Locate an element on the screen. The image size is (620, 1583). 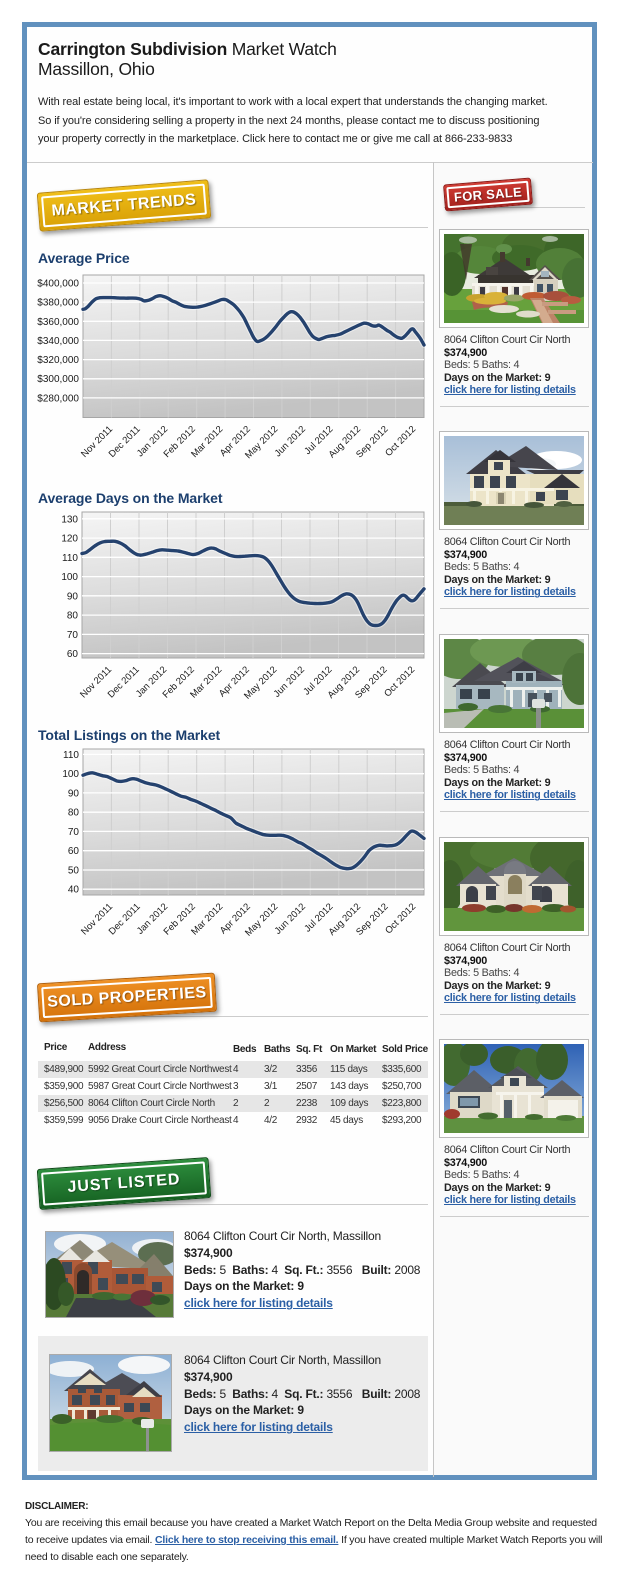
svg-text: $320,000 is located at coordinates (58, 360).